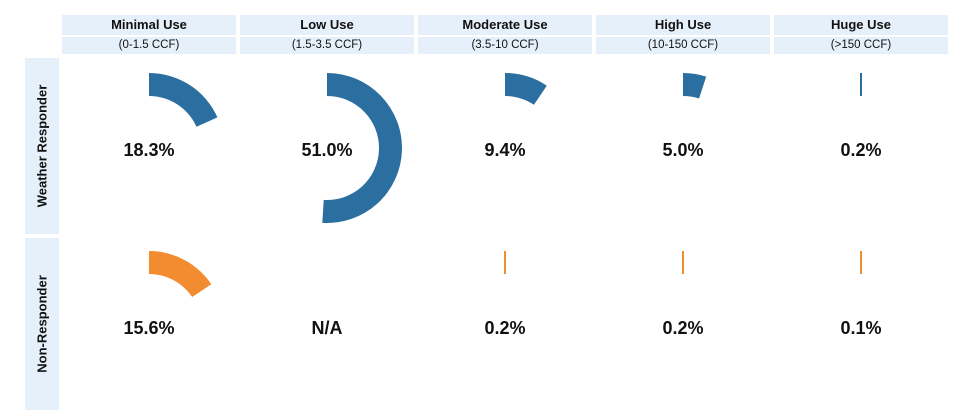 The width and height of the screenshot is (970, 412). What do you see at coordinates (683, 25) in the screenshot?
I see `column-title: High Use` at bounding box center [683, 25].